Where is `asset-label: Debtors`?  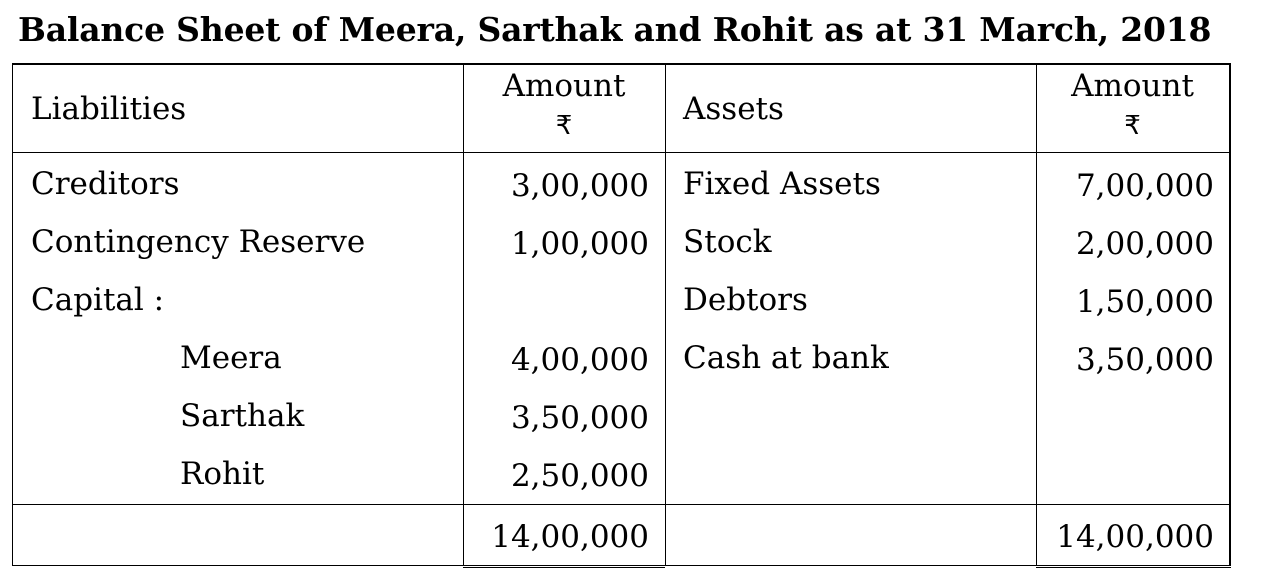 asset-label: Debtors is located at coordinates (745, 300).